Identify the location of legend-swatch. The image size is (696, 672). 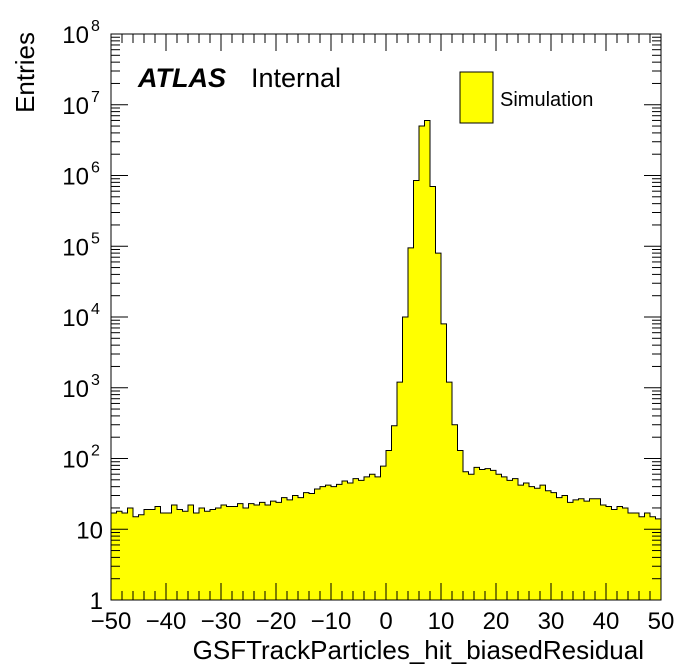
(476, 97).